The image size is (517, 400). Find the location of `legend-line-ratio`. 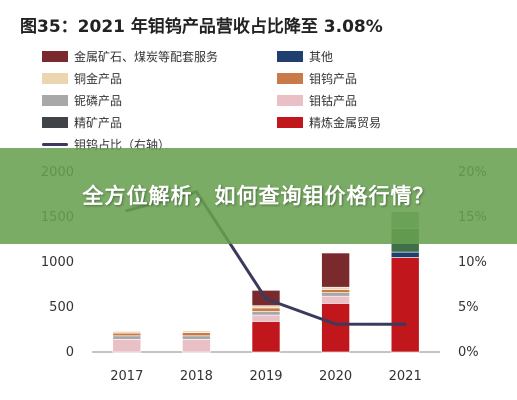

legend-line-ratio is located at coordinates (55, 144).